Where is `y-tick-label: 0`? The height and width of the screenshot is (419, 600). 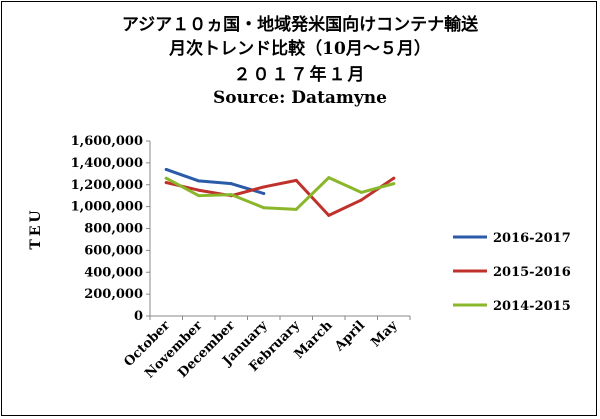 y-tick-label: 0 is located at coordinates (138, 316).